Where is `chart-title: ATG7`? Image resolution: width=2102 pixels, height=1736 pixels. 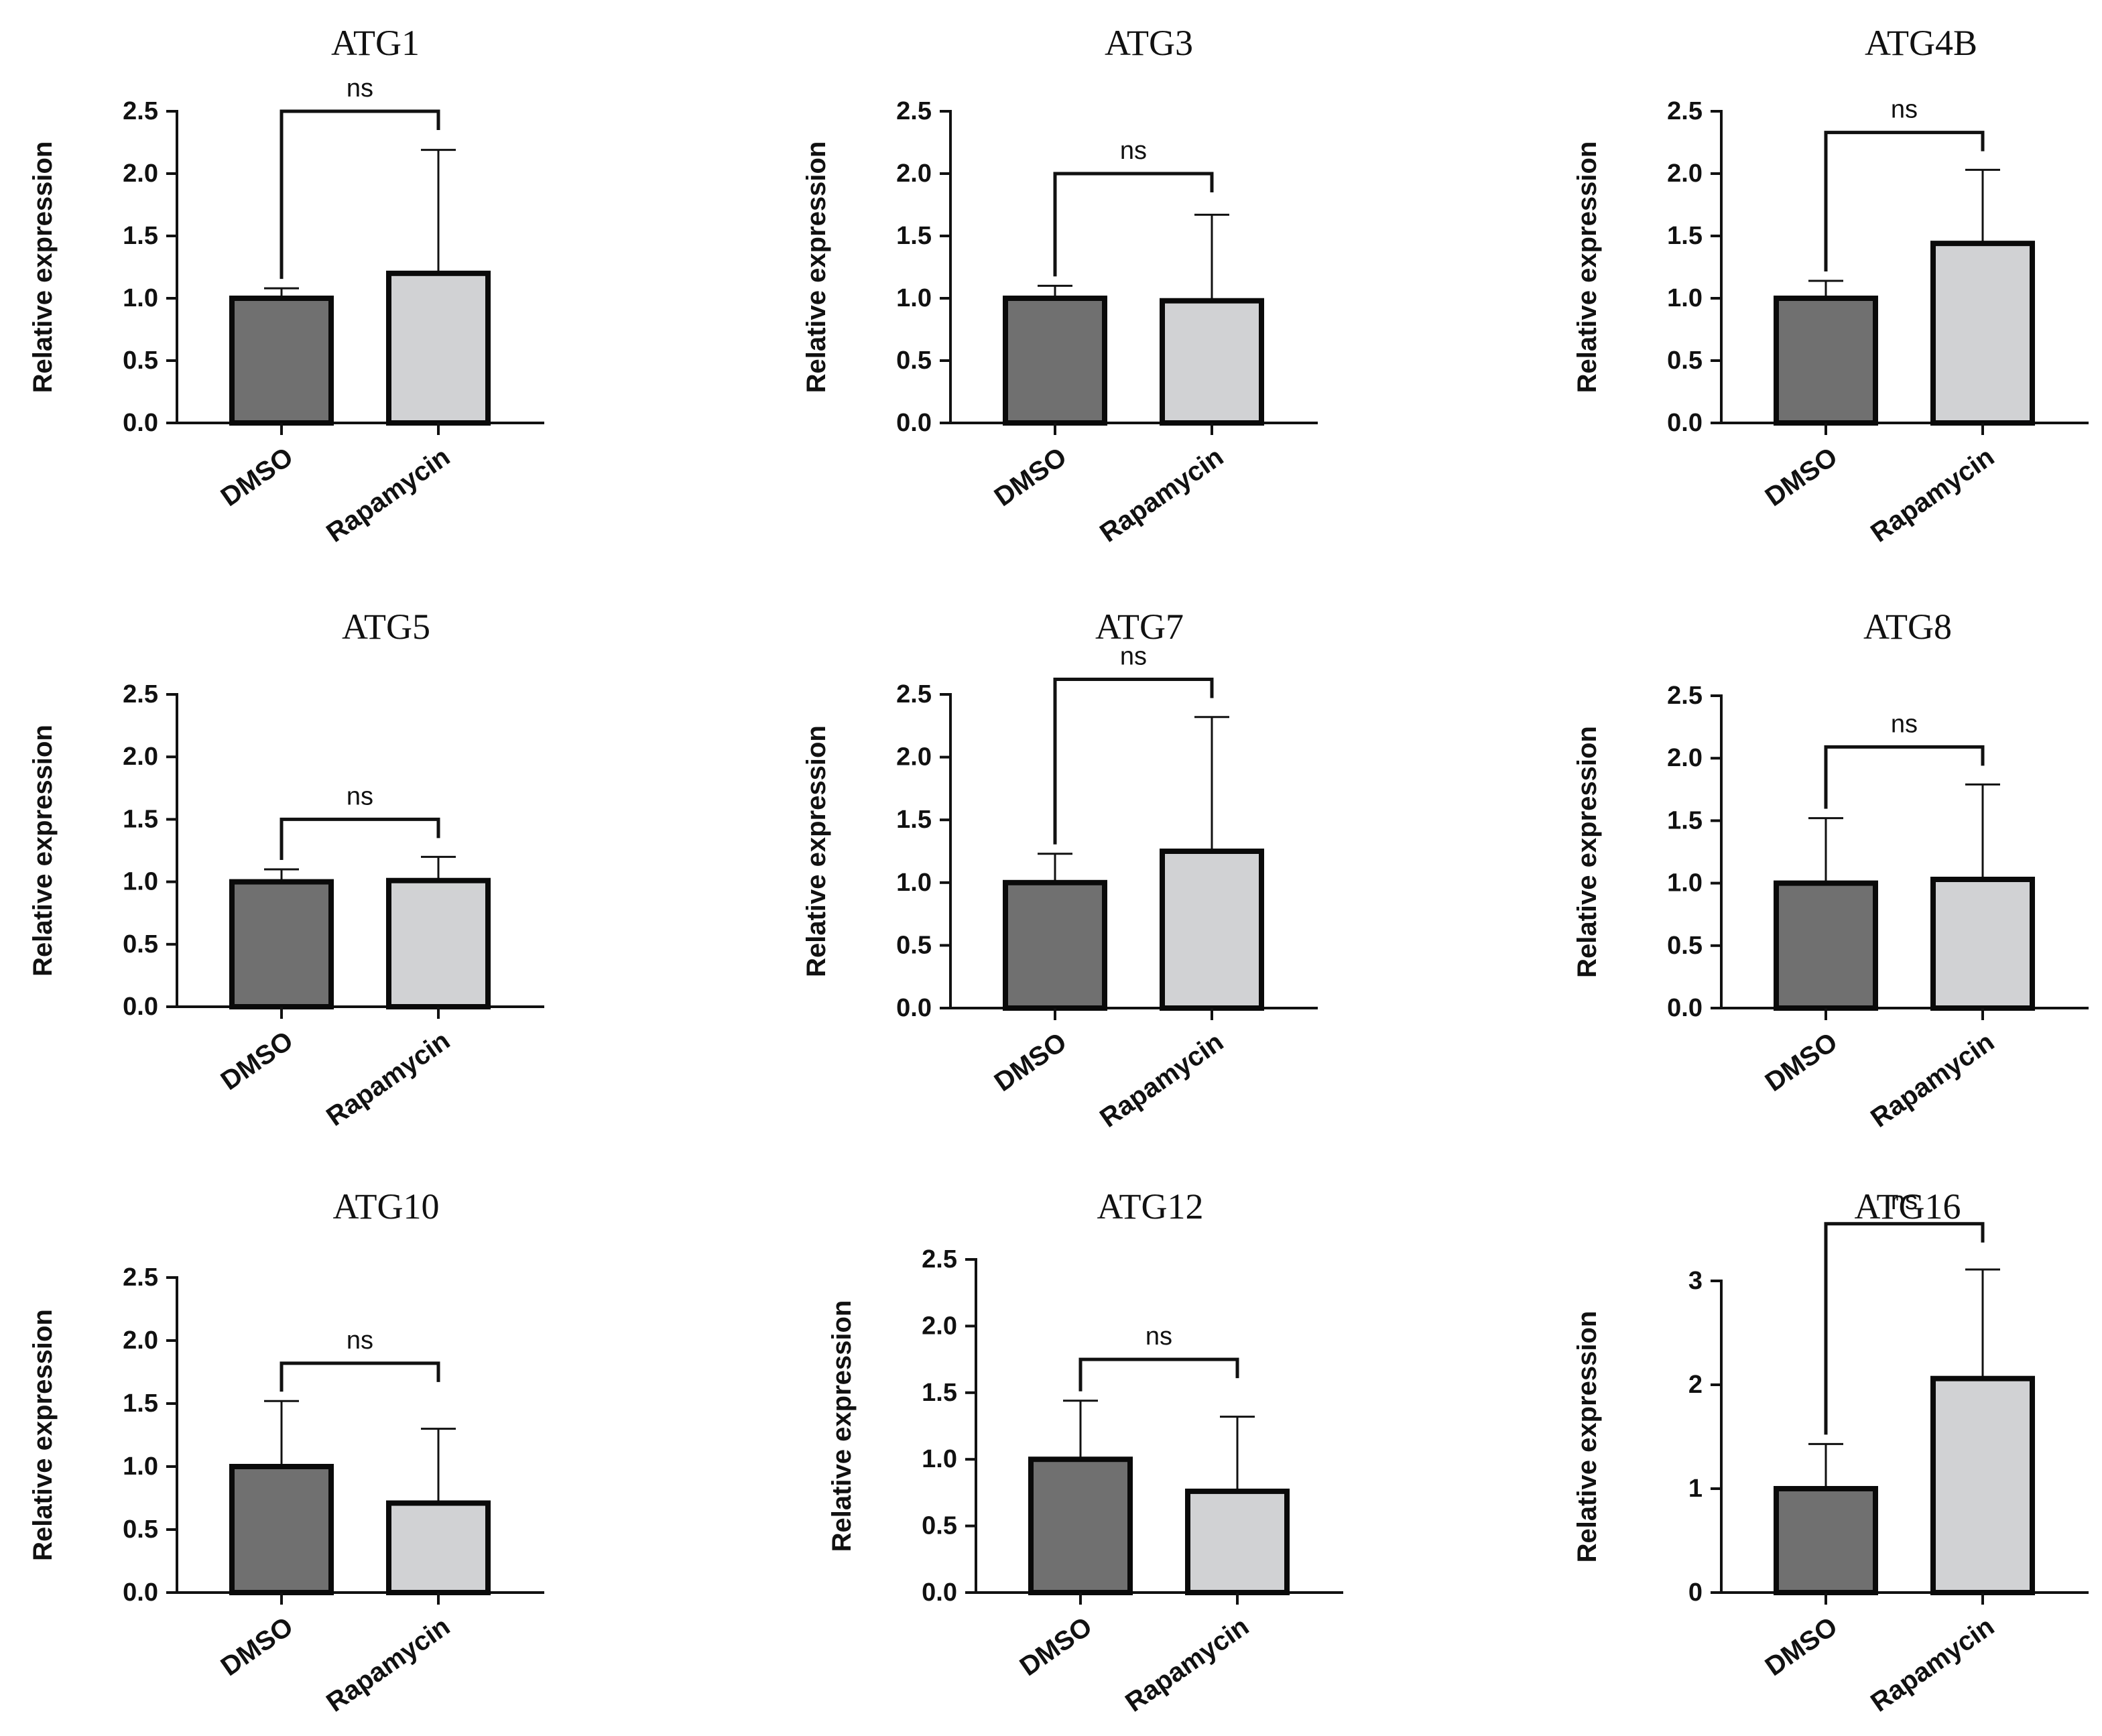 chart-title: ATG7 is located at coordinates (1139, 627).